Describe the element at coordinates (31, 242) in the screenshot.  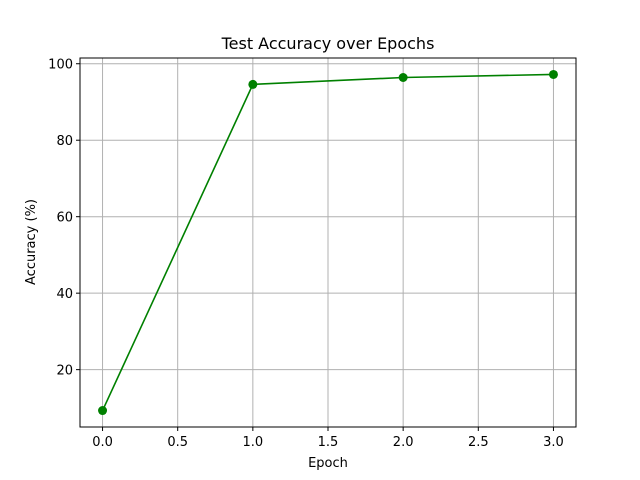
I see `y-axis-label: Accuracy (%)` at that location.